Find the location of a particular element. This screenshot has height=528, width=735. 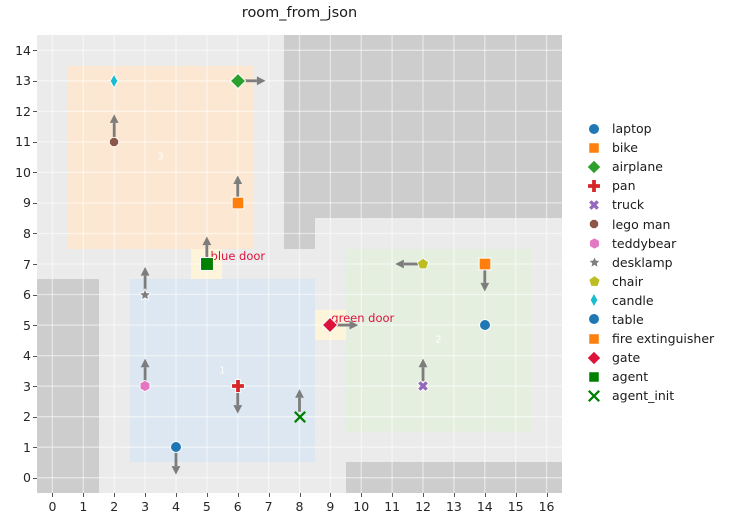

marker-table is located at coordinates (176, 447).